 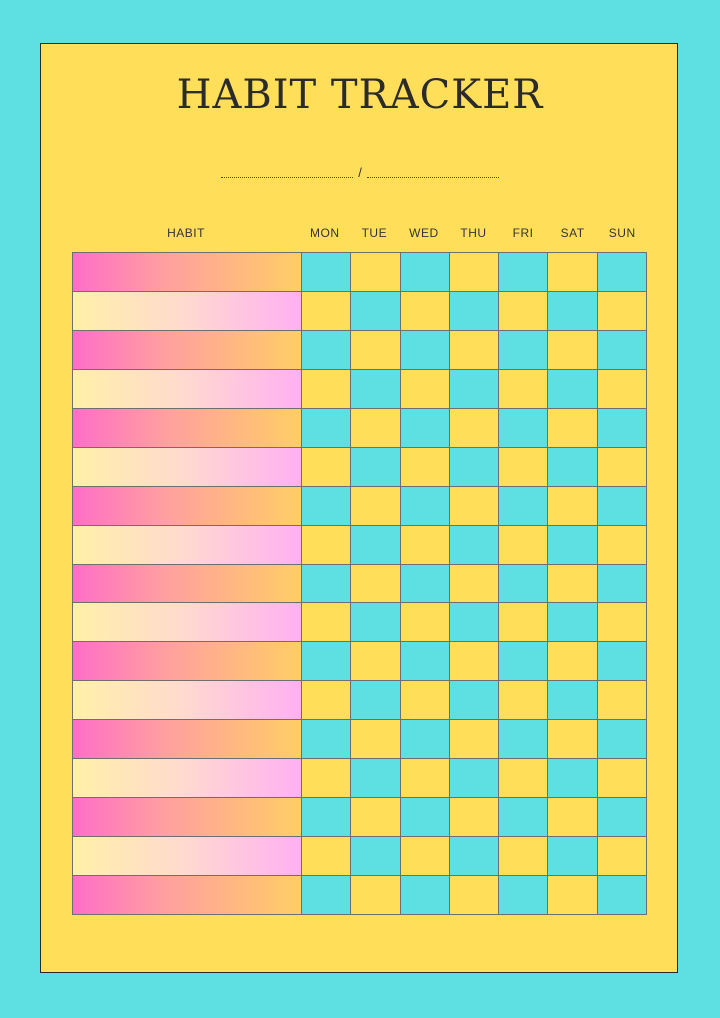 What do you see at coordinates (432, 170) in the screenshot?
I see `end-date-field` at bounding box center [432, 170].